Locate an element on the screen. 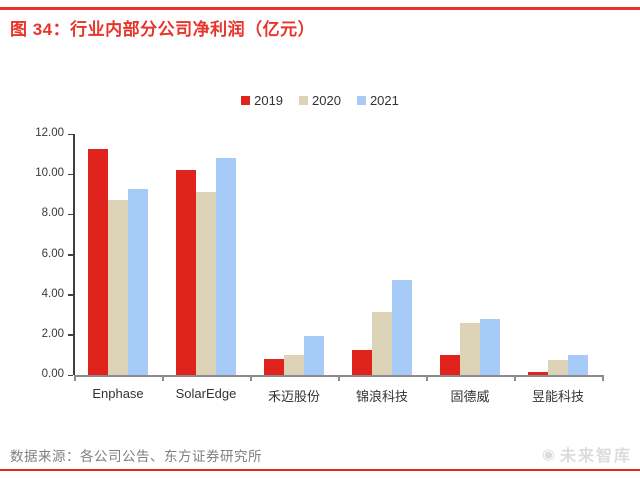  x-axis-category-label: 锦浪科技 is located at coordinates (381, 396).